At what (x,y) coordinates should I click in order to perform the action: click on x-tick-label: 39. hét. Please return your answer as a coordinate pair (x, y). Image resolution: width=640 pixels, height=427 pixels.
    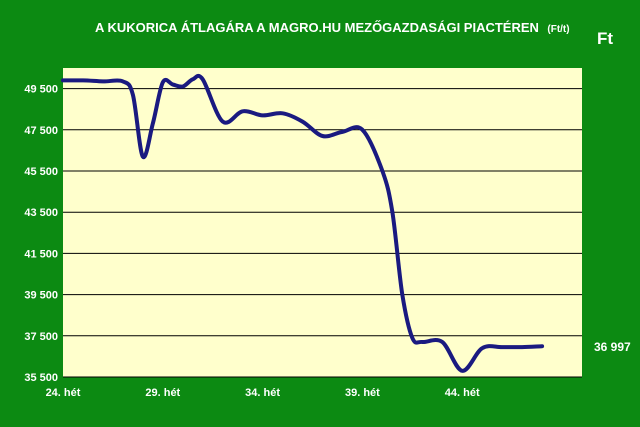
    Looking at the image, I should click on (362, 393).